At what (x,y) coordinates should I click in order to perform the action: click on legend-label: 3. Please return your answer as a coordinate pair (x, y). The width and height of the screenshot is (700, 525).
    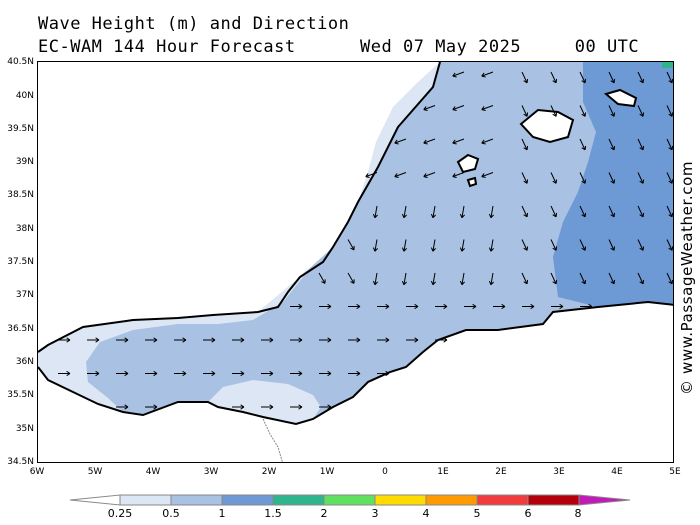
    Looking at the image, I should click on (375, 513).